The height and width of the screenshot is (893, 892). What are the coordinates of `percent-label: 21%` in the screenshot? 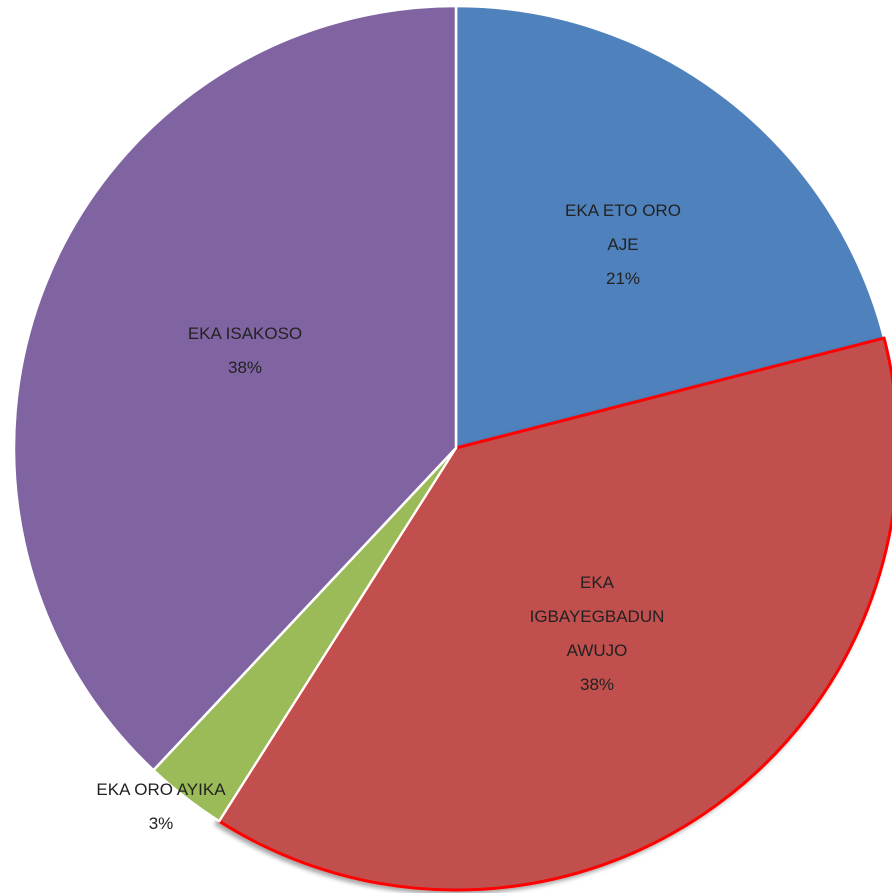 It's located at (623, 278).